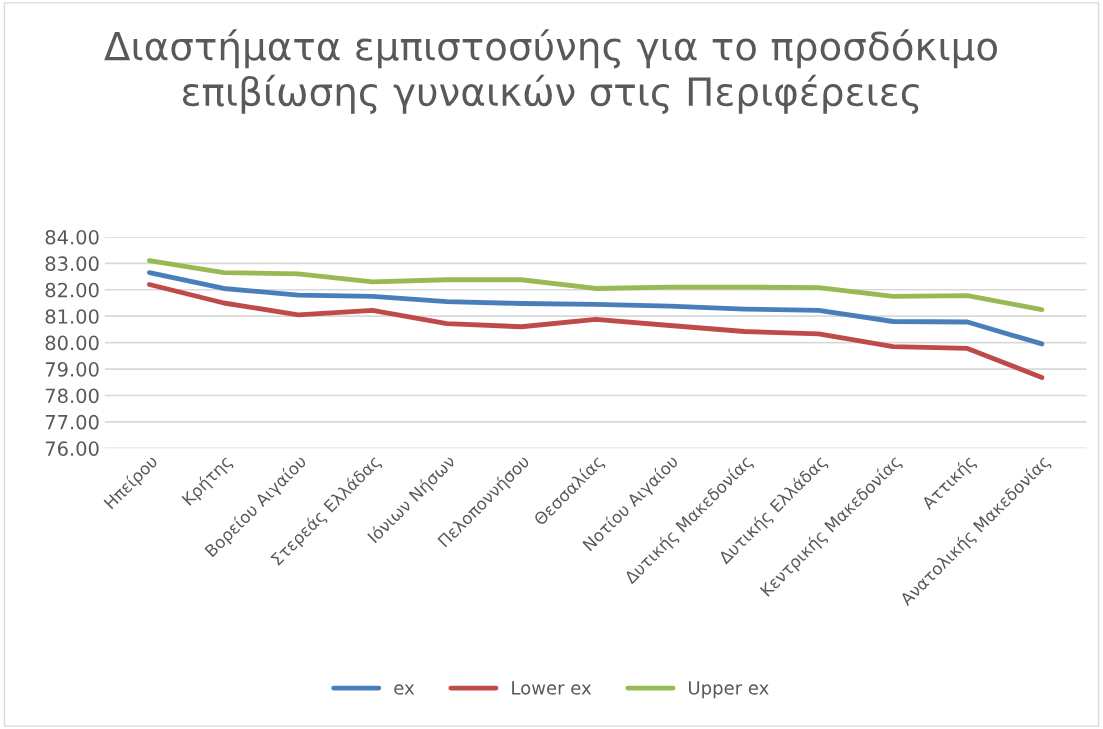 The width and height of the screenshot is (1103, 729). I want to click on y-tick-label: 84.00, so click(72, 237).